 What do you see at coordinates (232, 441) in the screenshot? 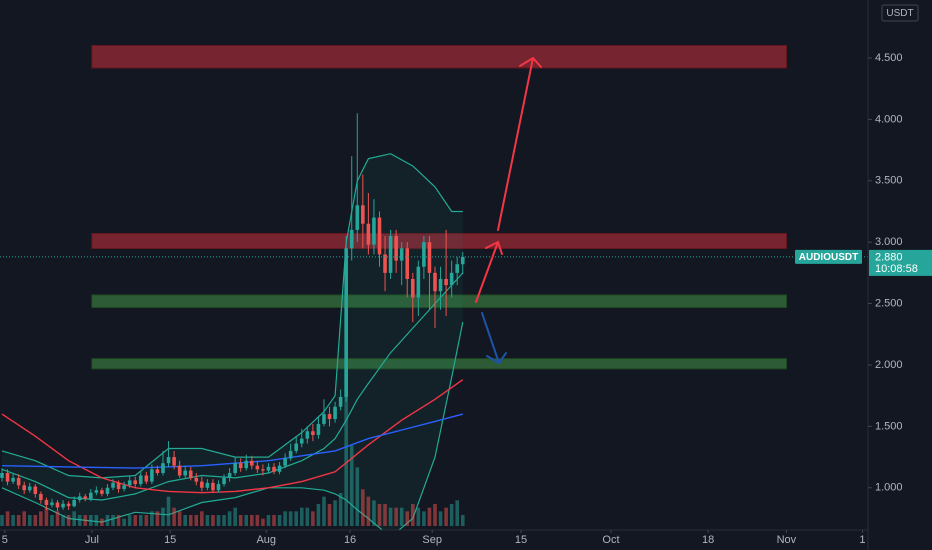
I see `moving-average` at bounding box center [232, 441].